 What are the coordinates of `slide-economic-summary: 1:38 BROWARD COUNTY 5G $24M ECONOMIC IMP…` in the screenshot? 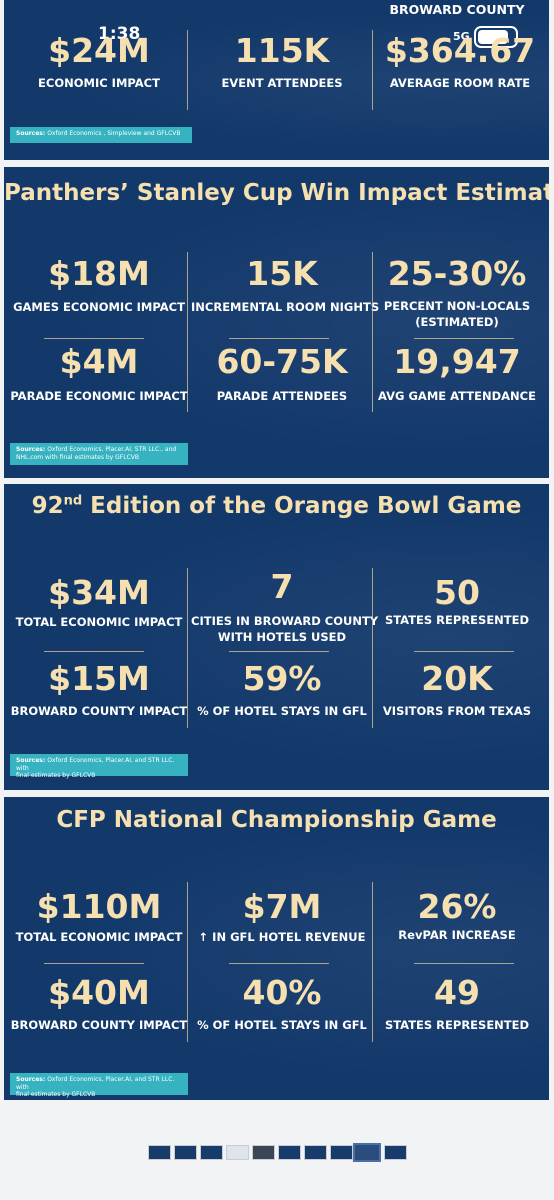 It's located at (276, 80).